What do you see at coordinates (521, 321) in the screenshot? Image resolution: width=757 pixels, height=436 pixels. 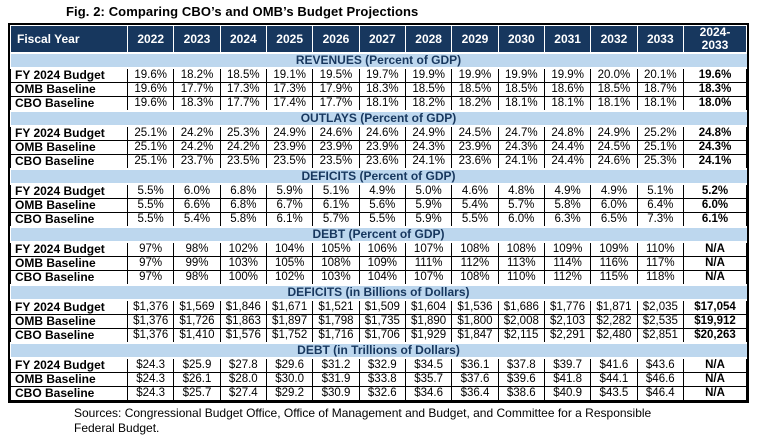 I see `data-cell: $2,008` at bounding box center [521, 321].